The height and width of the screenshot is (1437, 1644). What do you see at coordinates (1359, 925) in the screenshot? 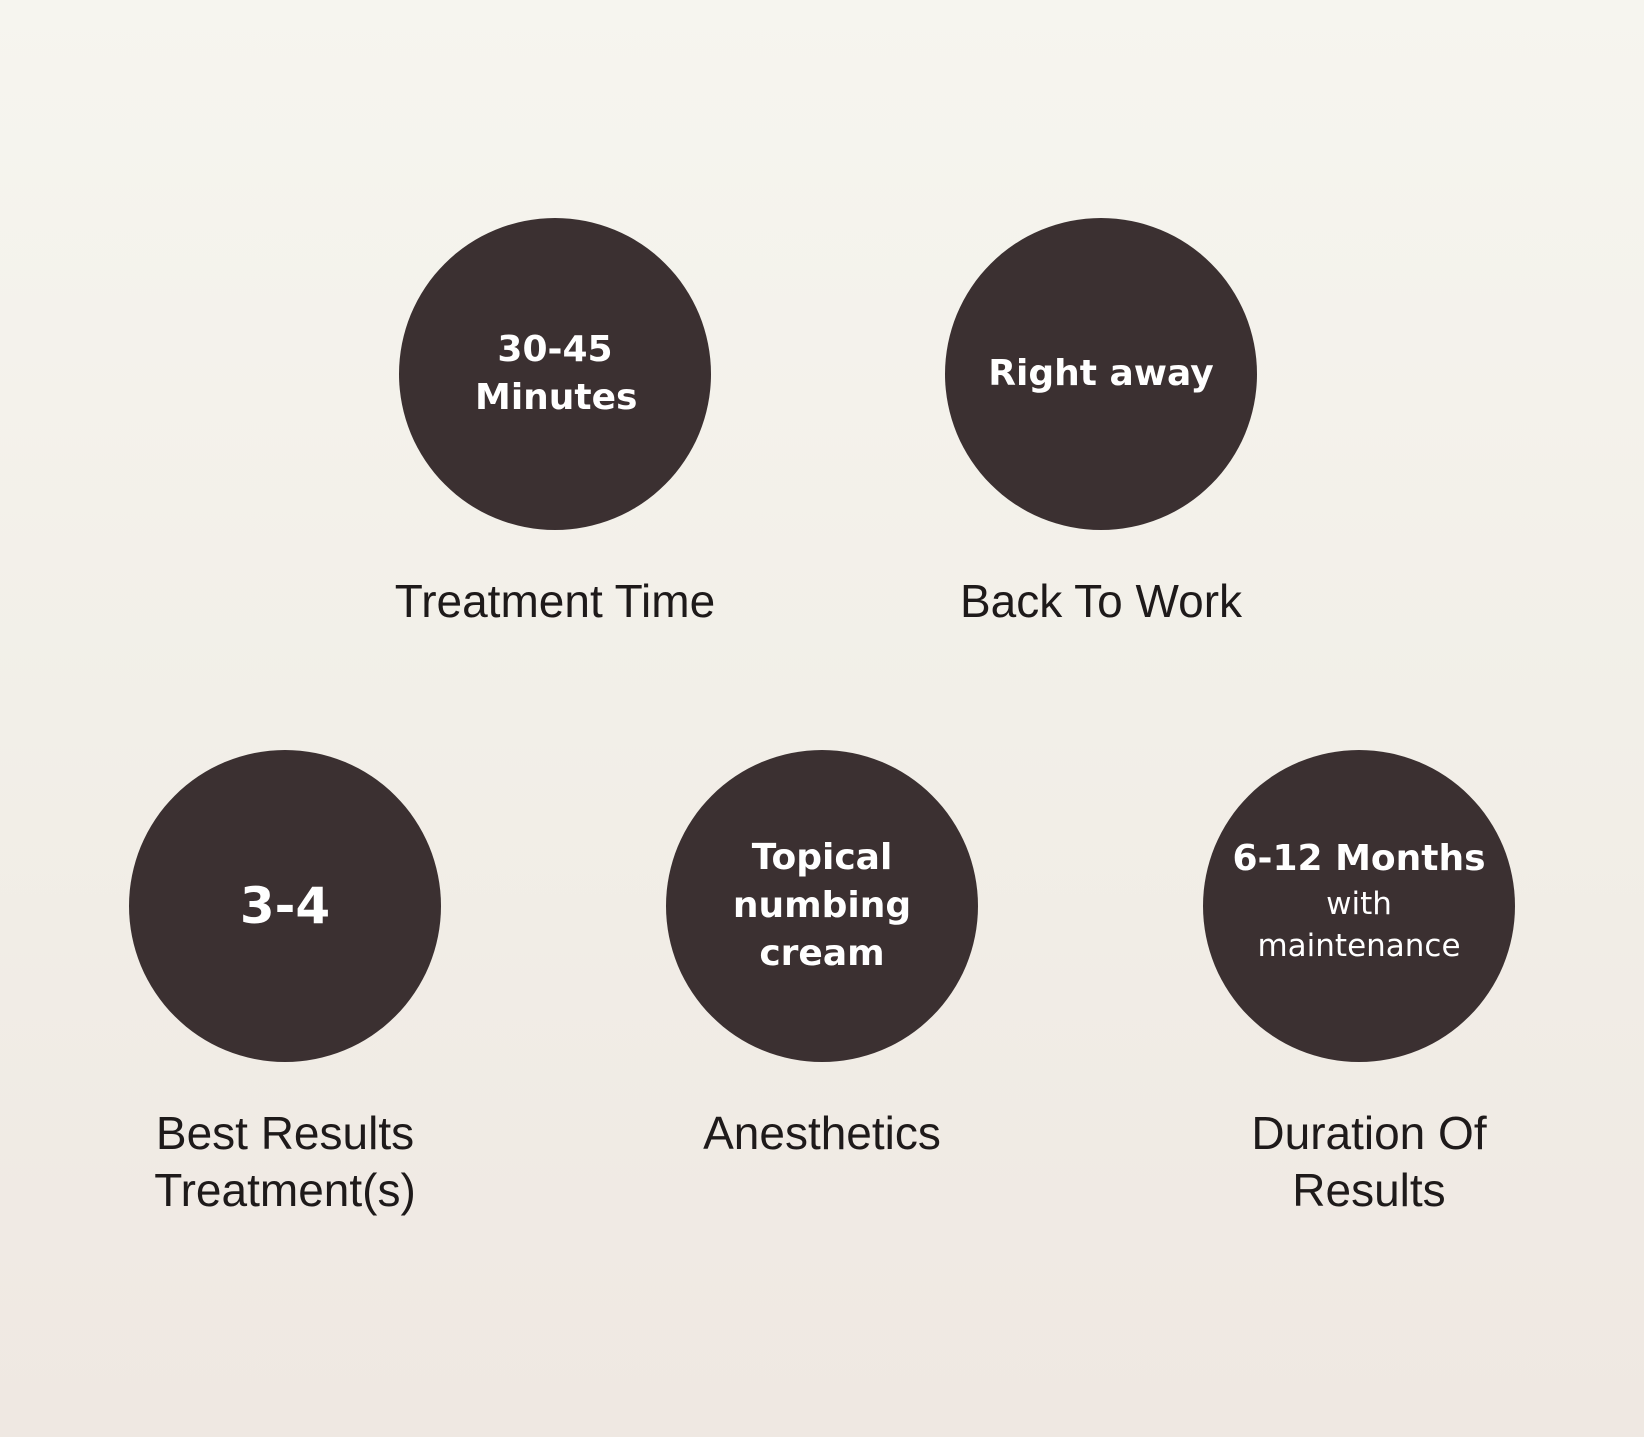
I see `stat-subtext: with maintenance` at bounding box center [1359, 925].